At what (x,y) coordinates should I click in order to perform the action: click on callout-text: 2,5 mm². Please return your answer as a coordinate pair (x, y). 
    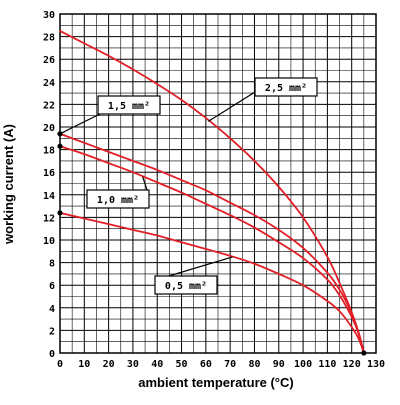
    Looking at the image, I should click on (286, 88).